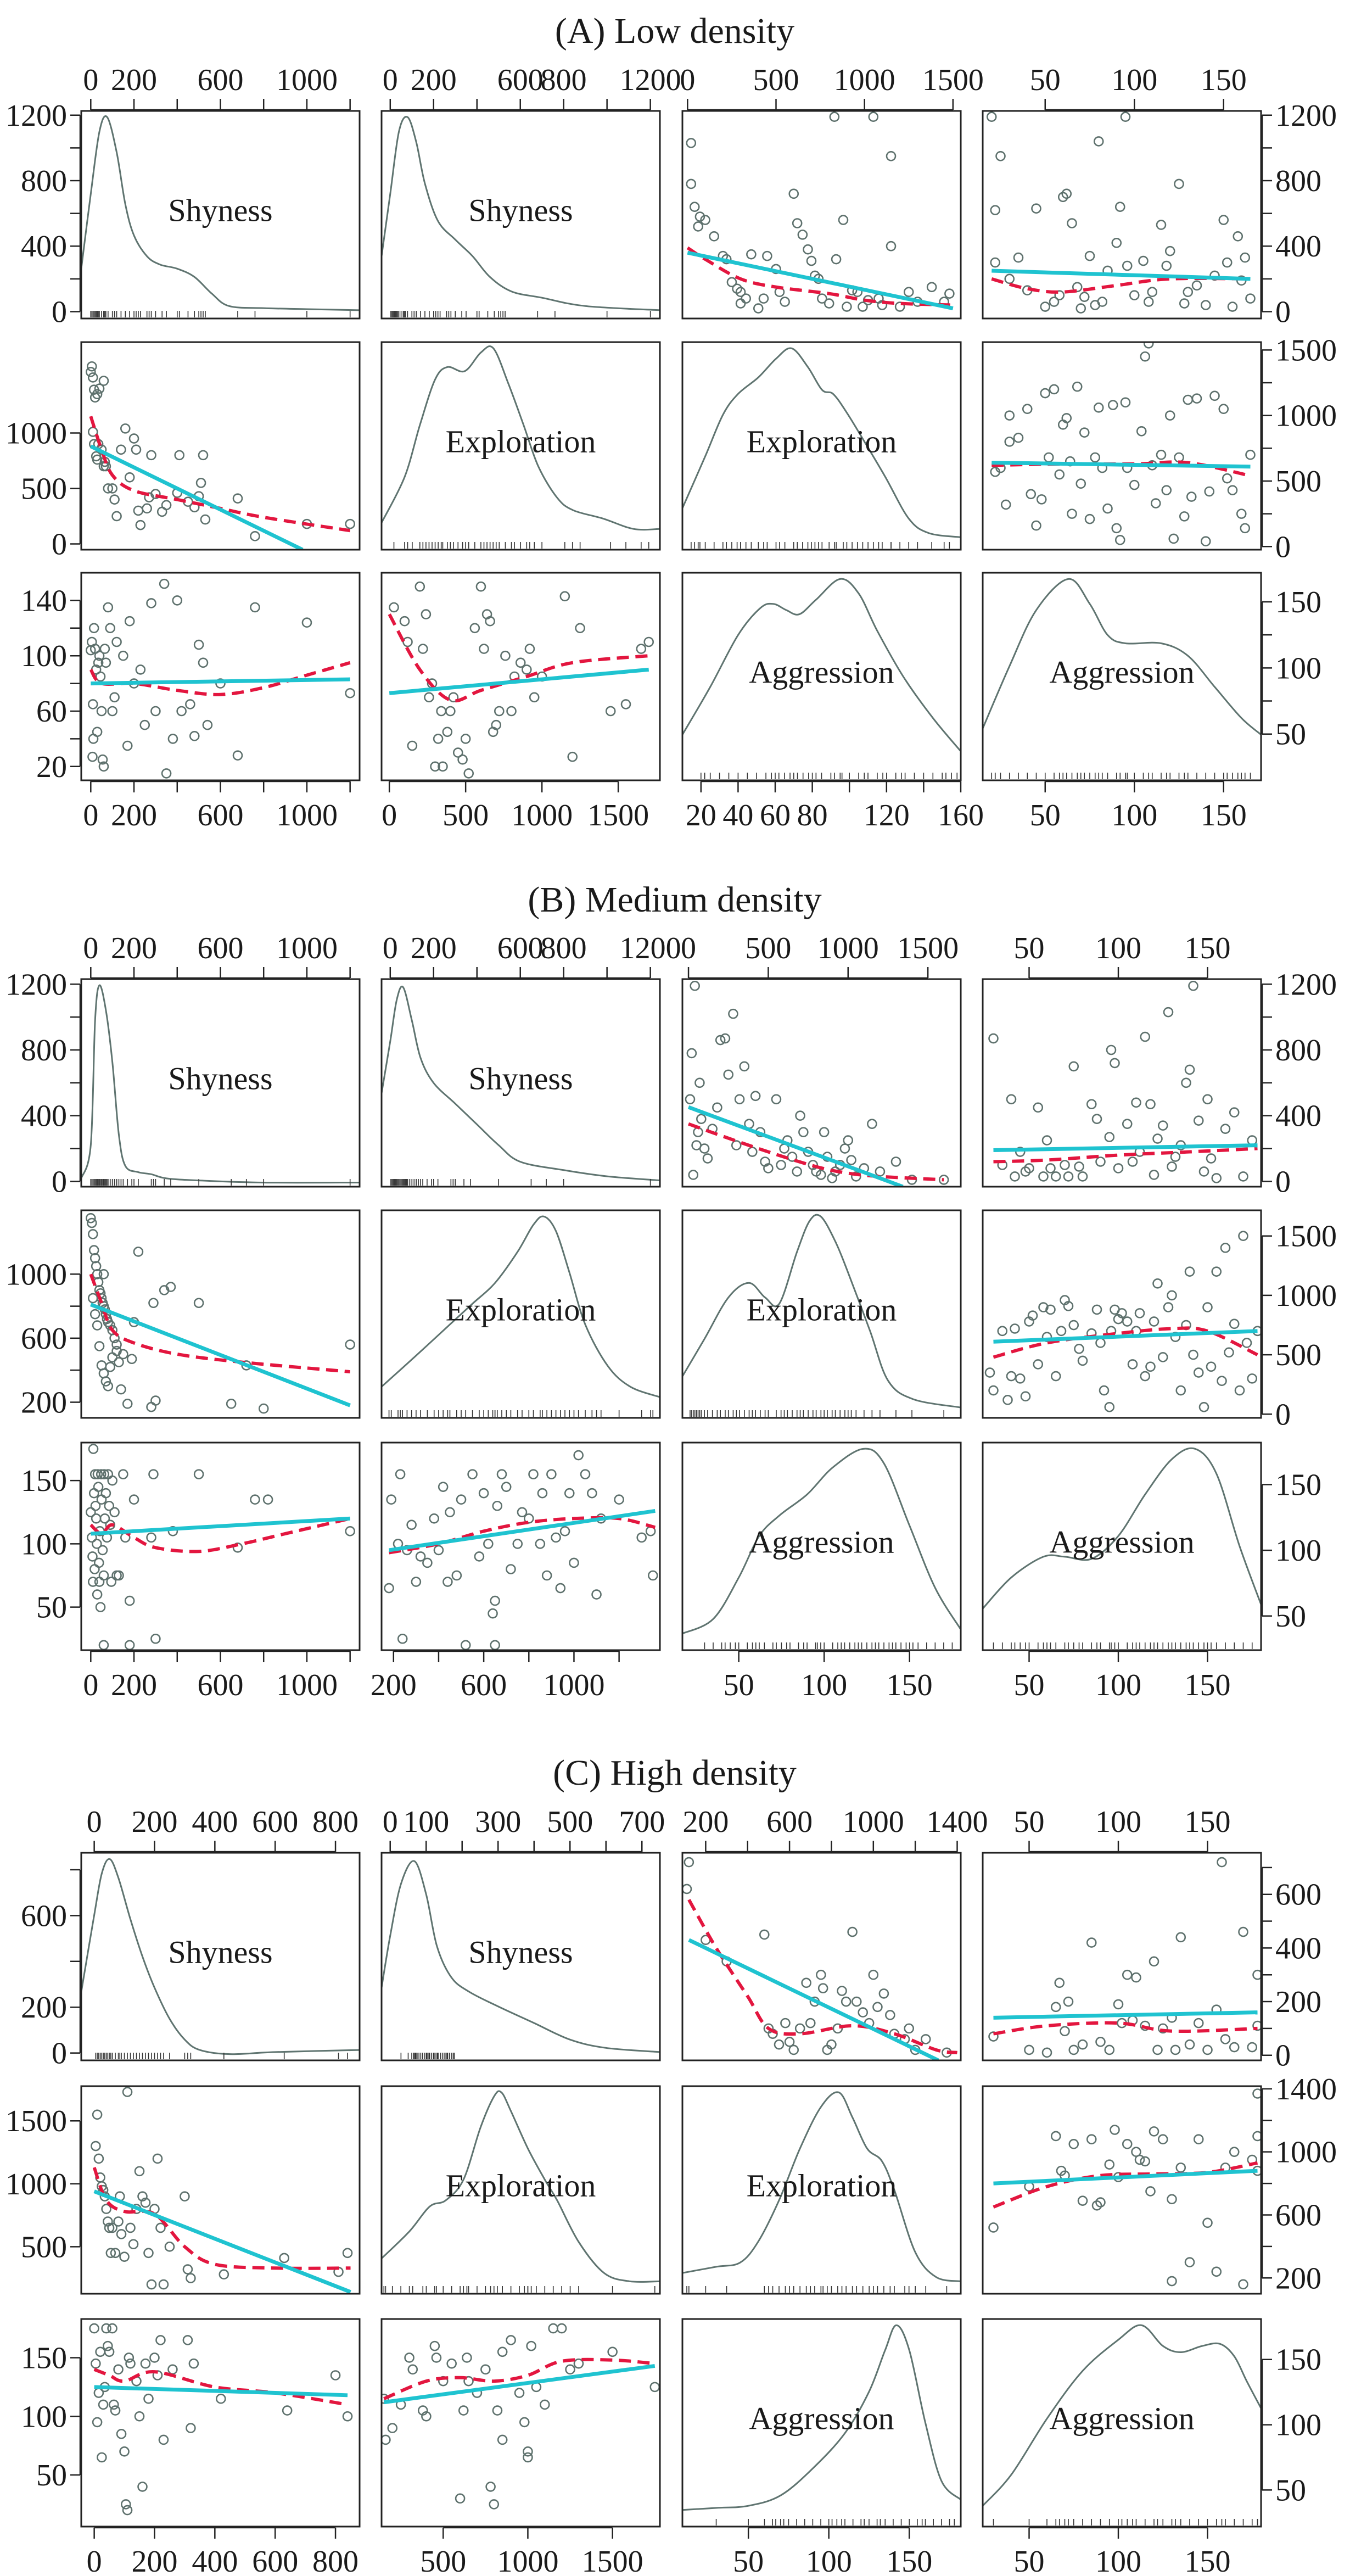  I want to click on panel-frame, so click(1122, 1314).